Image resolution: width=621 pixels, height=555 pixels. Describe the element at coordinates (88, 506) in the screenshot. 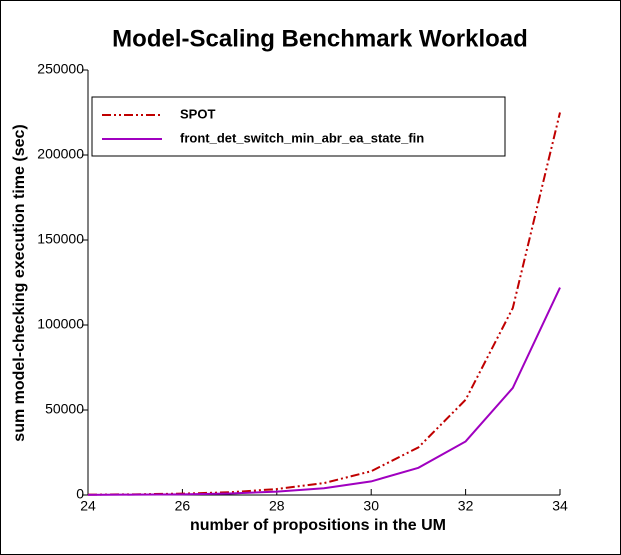

I see `x-tick-label: 24` at that location.